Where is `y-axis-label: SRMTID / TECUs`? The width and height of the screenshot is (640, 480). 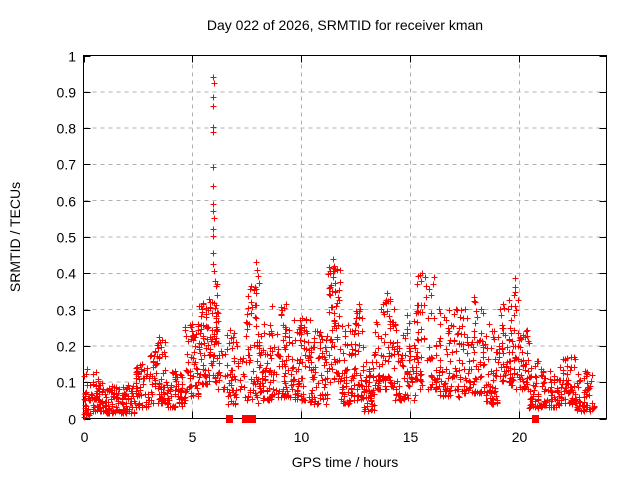 y-axis-label: SRMTID / TECUs is located at coordinates (15, 237).